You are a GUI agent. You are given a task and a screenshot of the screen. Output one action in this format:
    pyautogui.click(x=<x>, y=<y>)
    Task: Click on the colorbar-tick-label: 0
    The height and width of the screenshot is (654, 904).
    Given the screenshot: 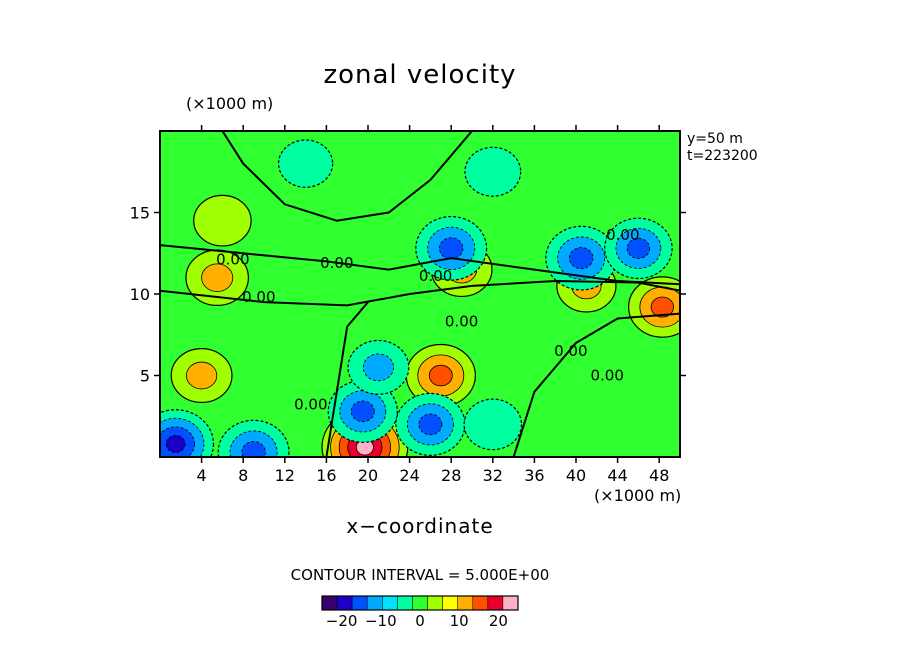 What is the action you would take?
    pyautogui.click(x=420, y=621)
    